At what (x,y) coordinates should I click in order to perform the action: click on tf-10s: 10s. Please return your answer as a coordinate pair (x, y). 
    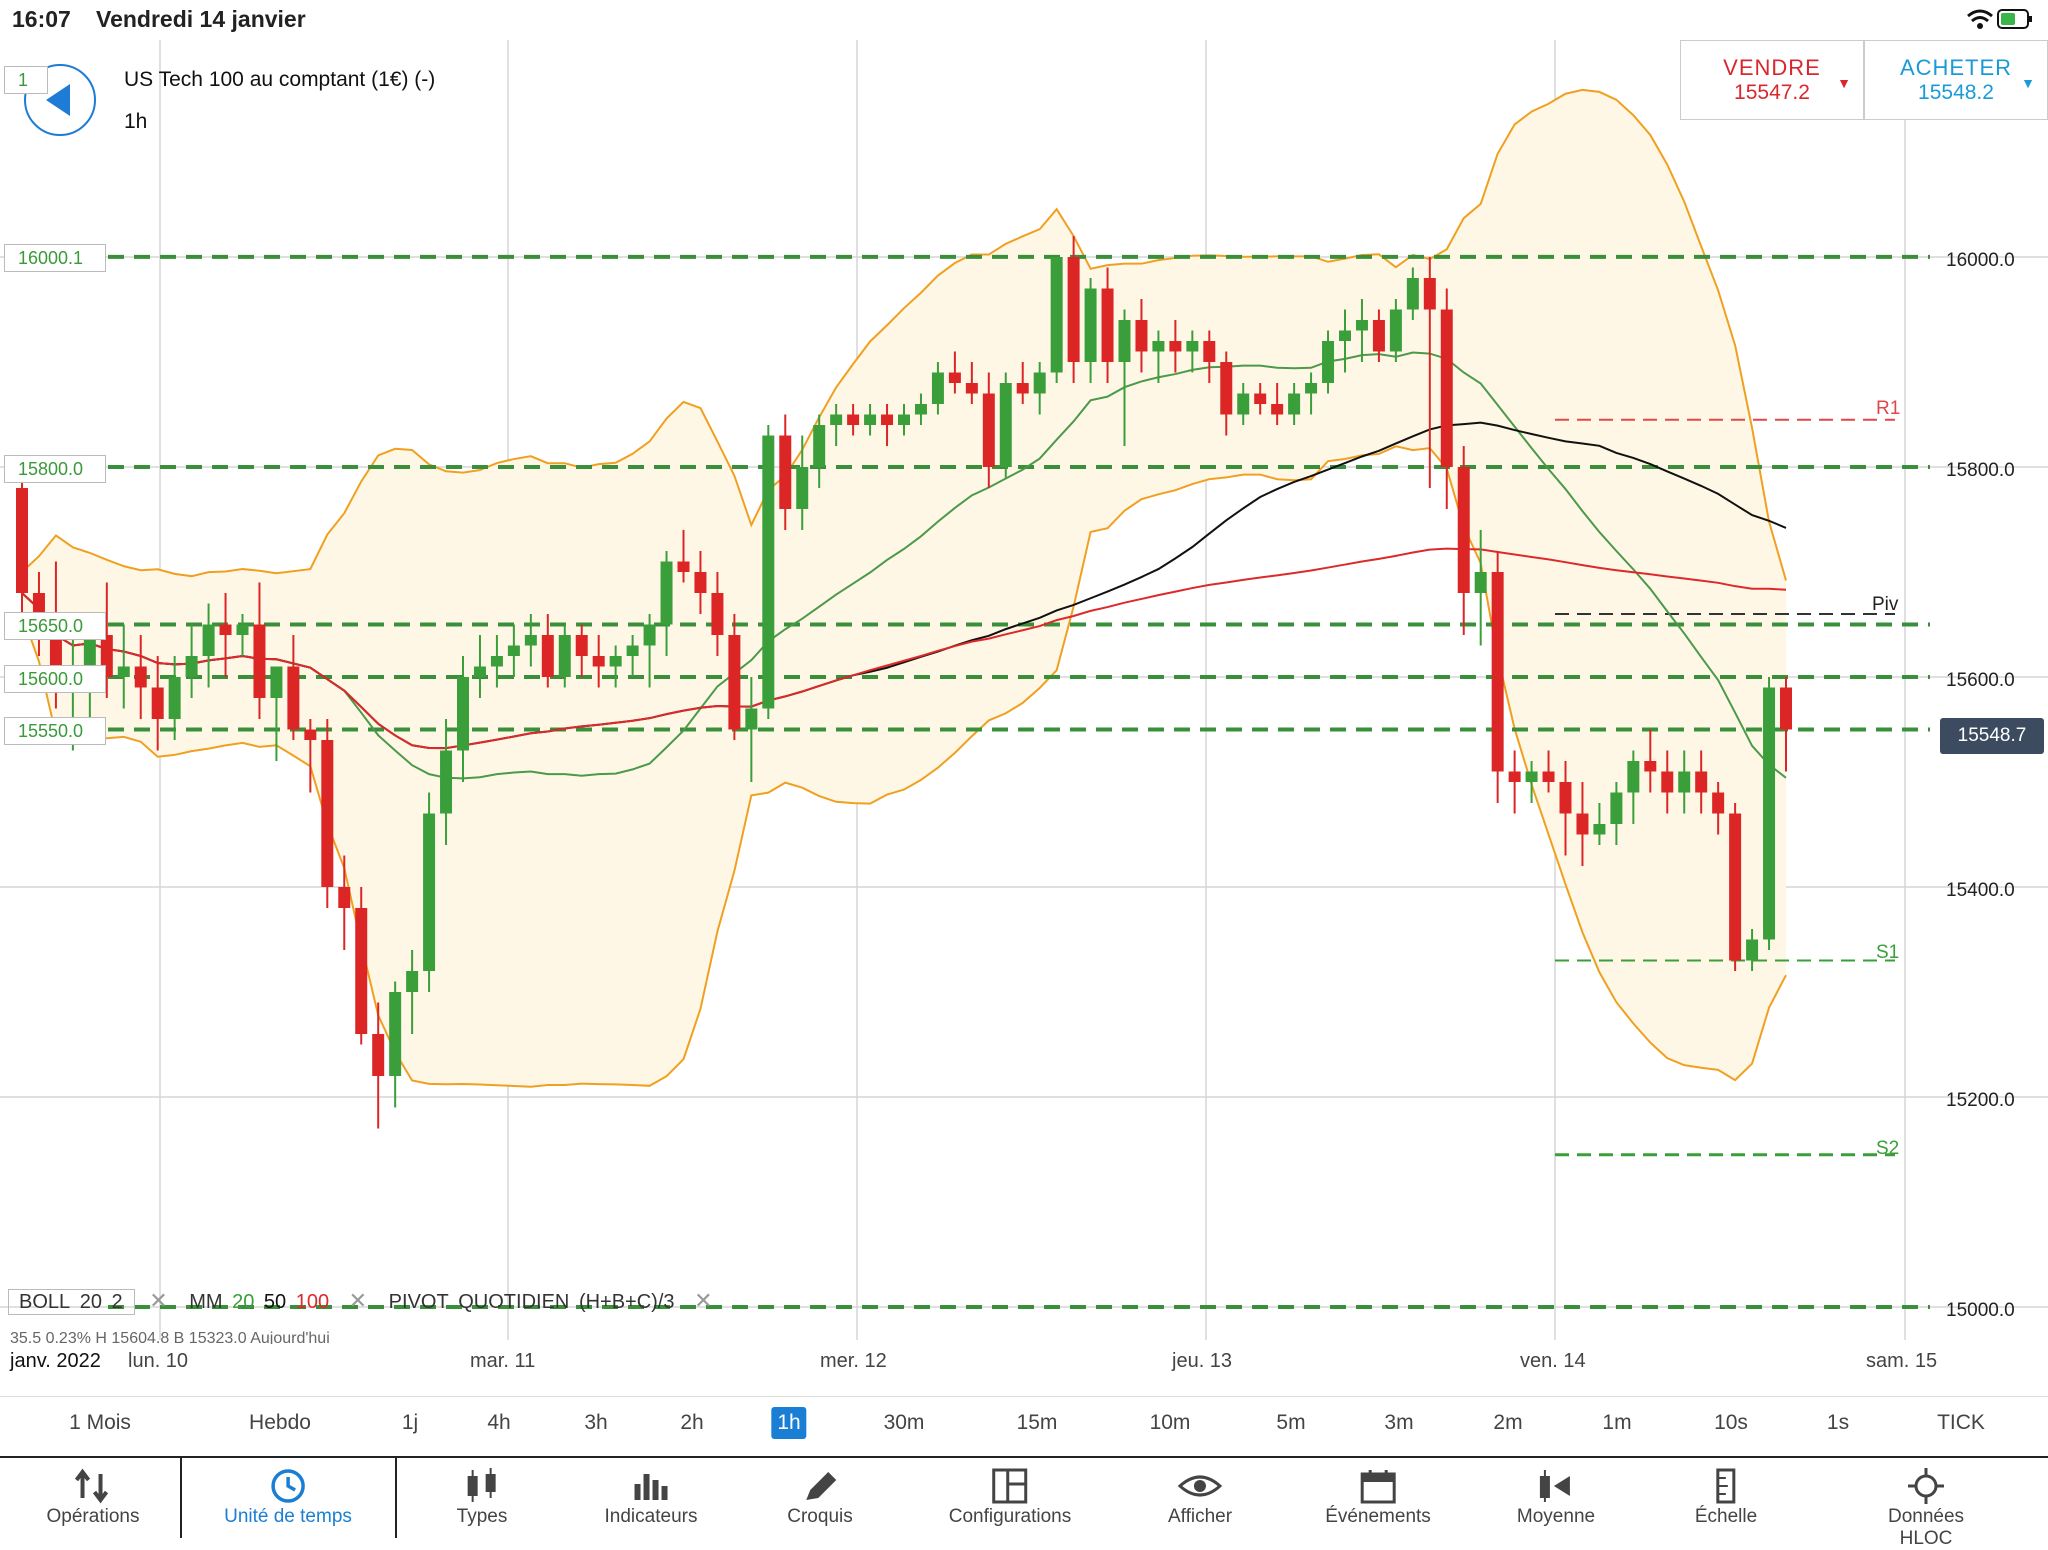
    Looking at the image, I should click on (1731, 1422).